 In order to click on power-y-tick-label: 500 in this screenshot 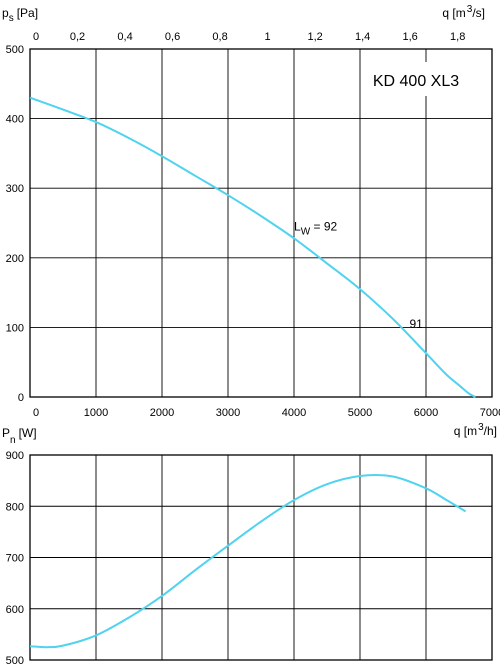, I will do `click(15, 659)`.